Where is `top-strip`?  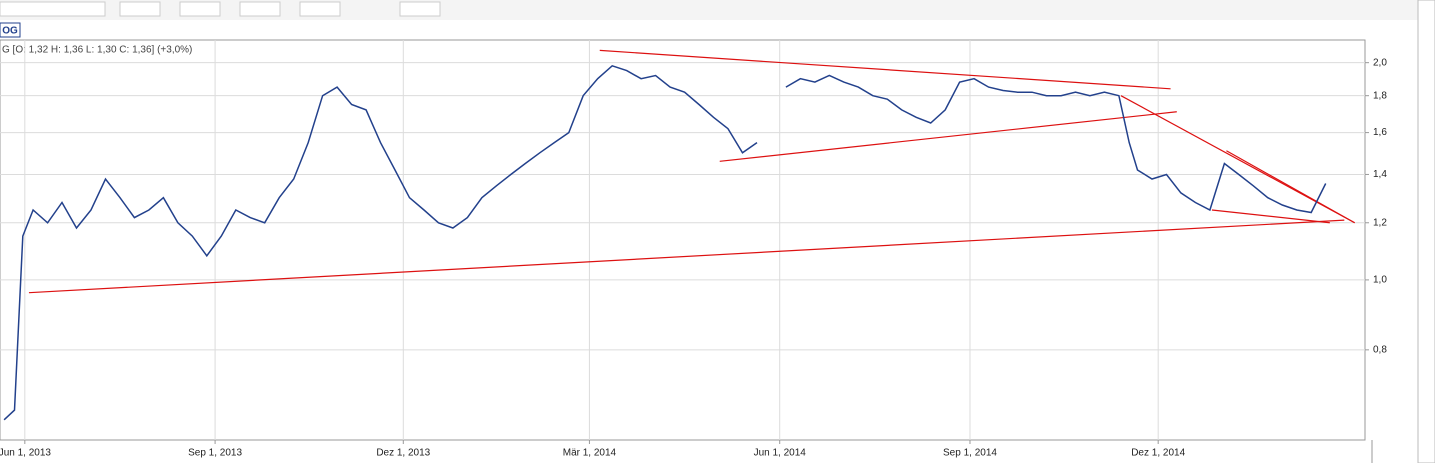 top-strip is located at coordinates (717, 10).